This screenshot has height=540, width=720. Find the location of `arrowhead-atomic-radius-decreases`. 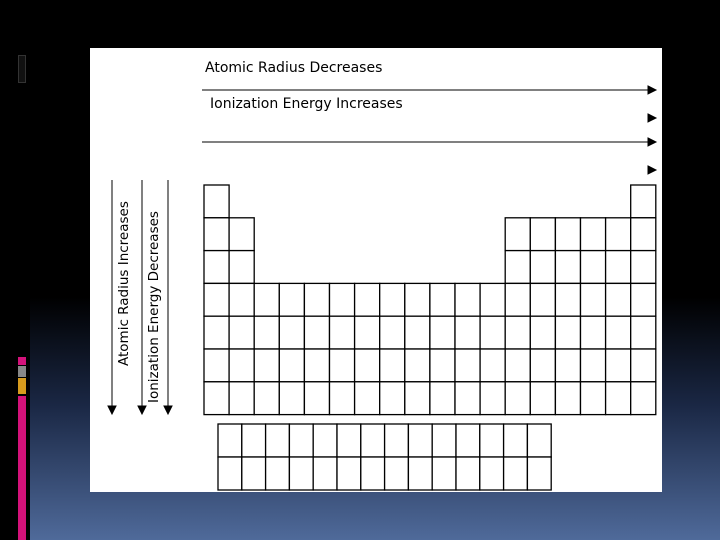

arrowhead-atomic-radius-decreases is located at coordinates (652, 90).